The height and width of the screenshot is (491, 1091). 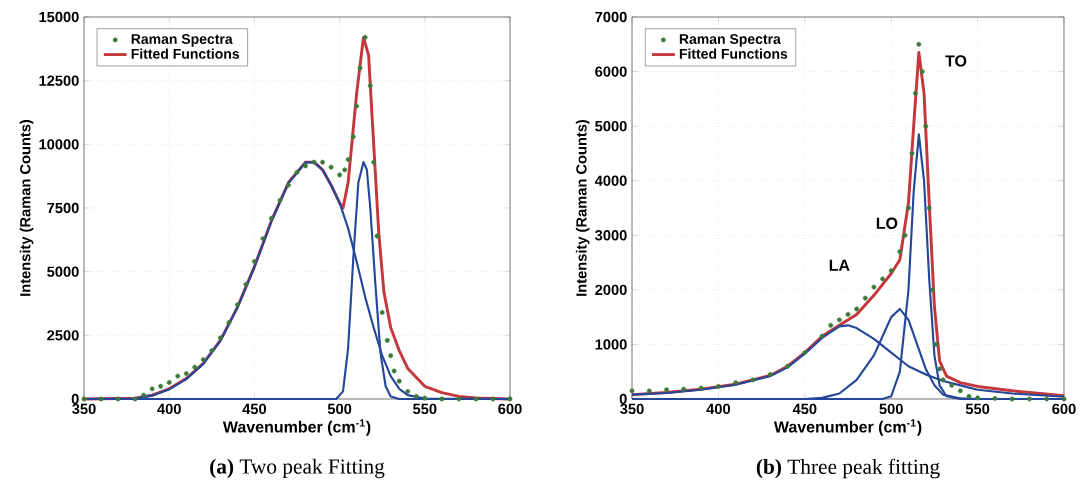 What do you see at coordinates (63, 335) in the screenshot?
I see `y-tick-label: 2500` at bounding box center [63, 335].